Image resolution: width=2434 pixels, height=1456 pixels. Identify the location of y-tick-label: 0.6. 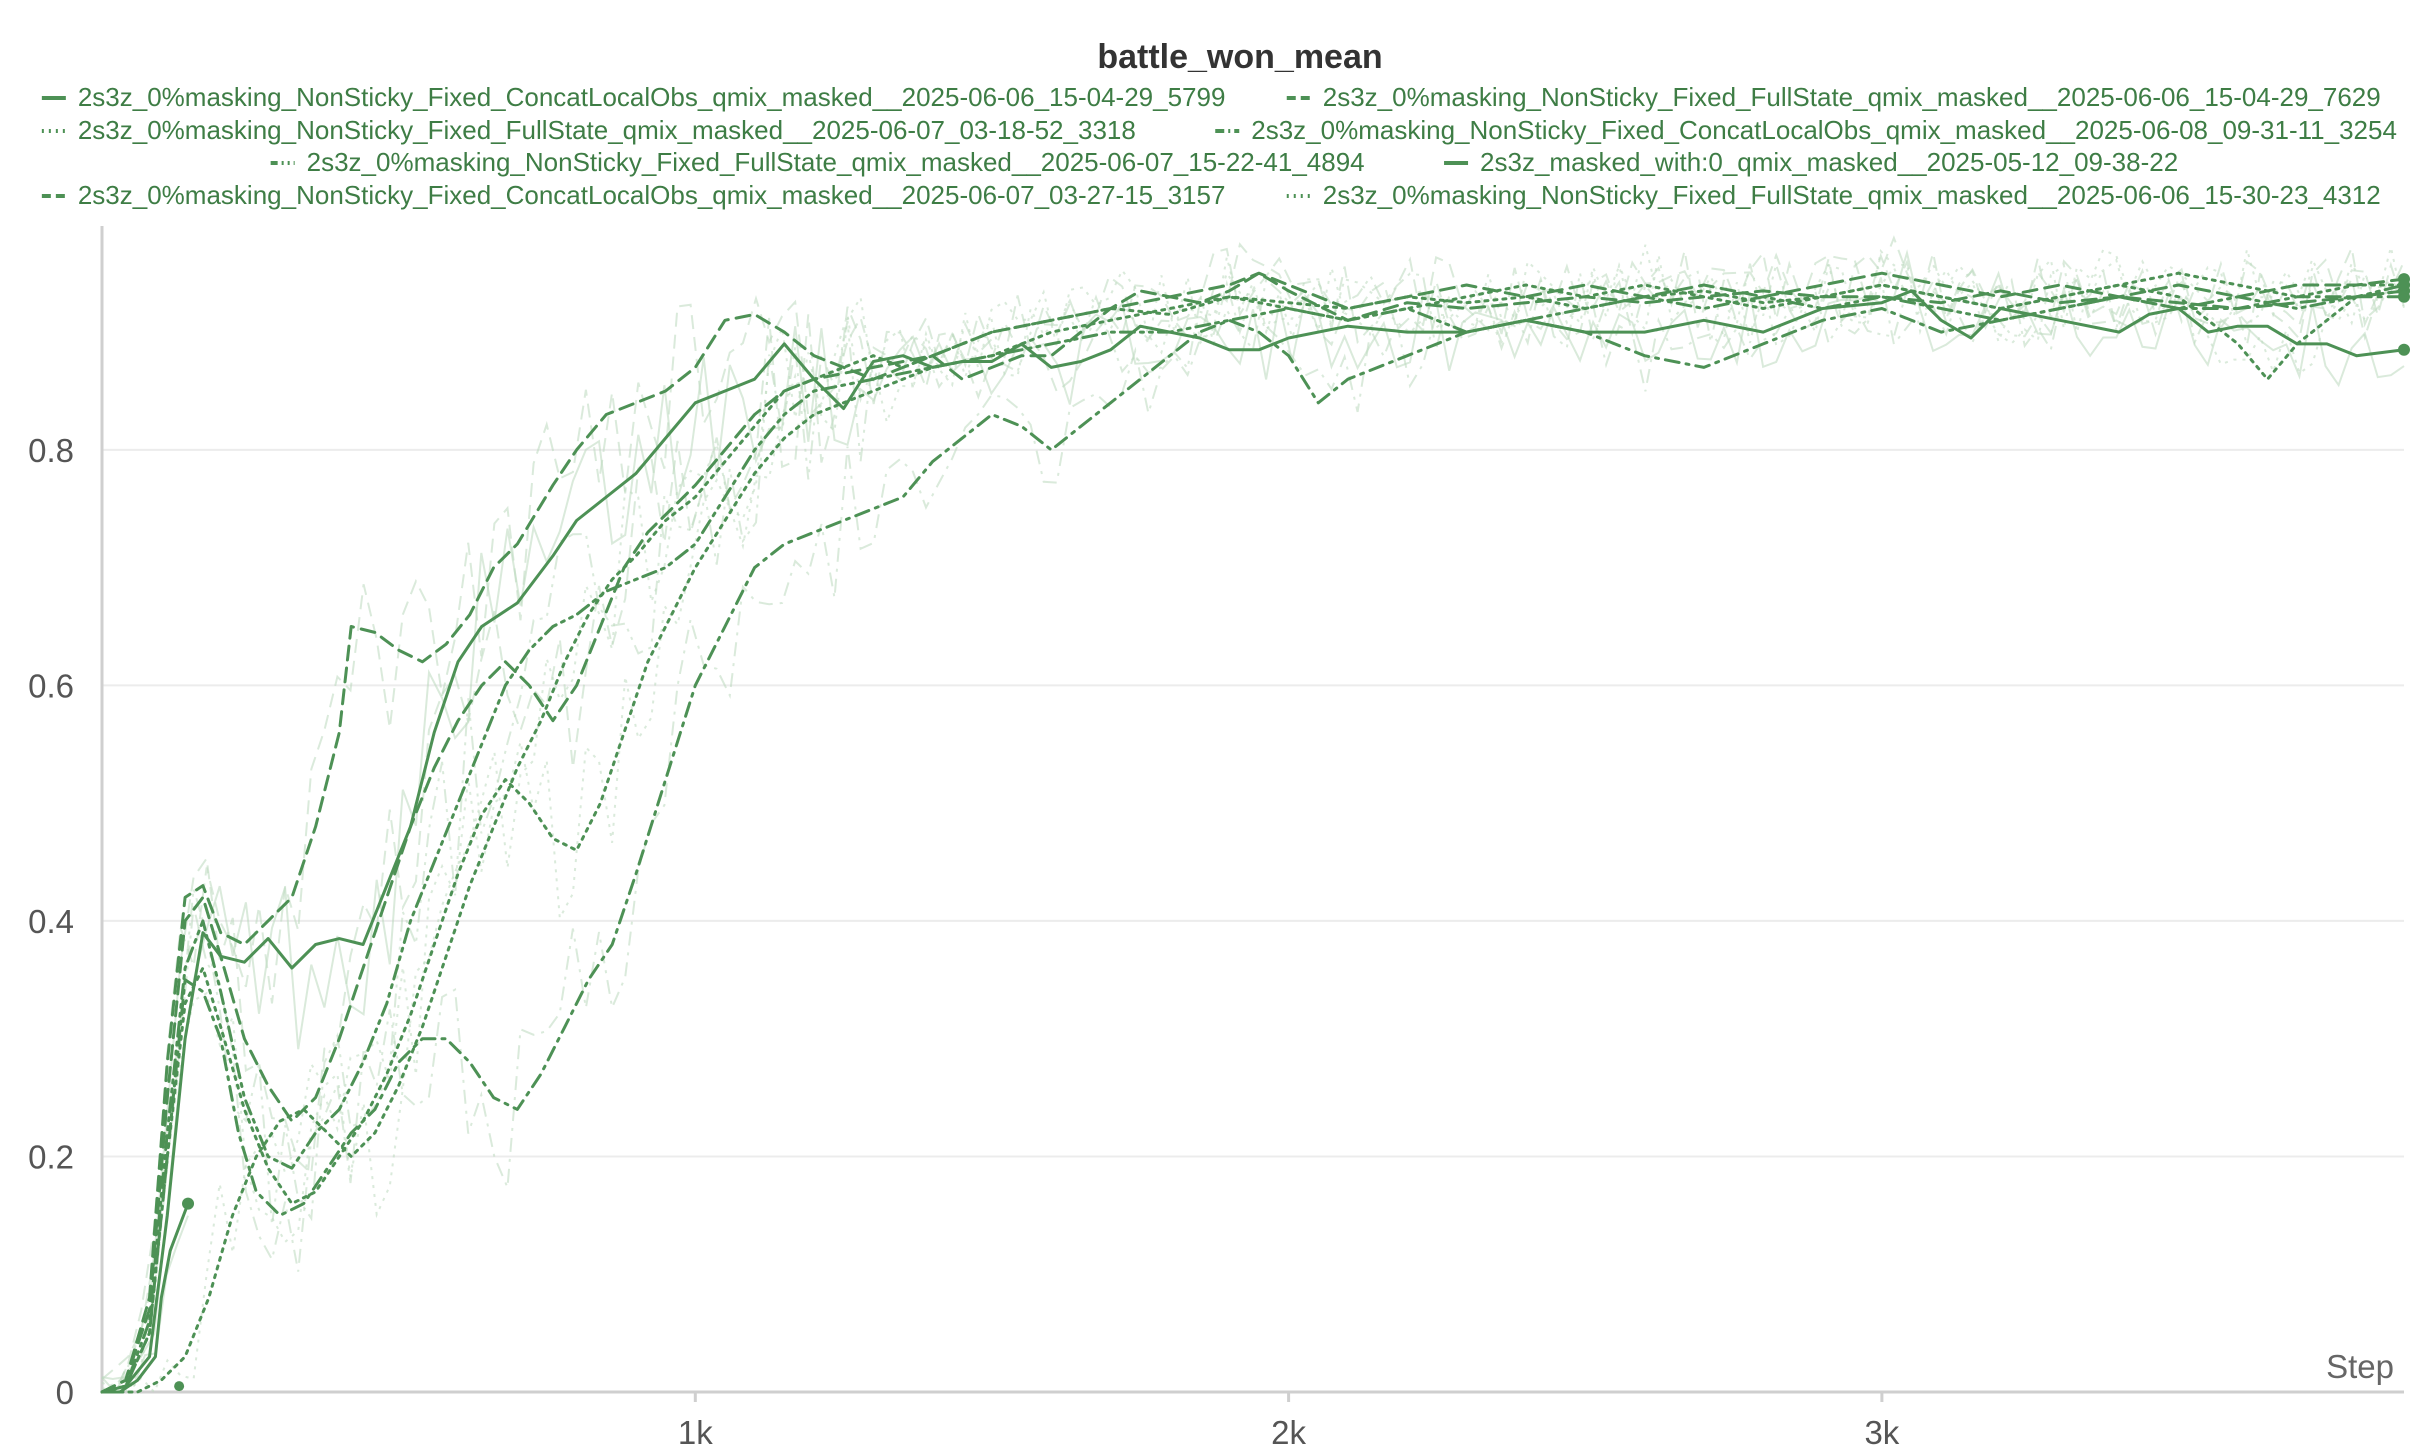
(51, 685).